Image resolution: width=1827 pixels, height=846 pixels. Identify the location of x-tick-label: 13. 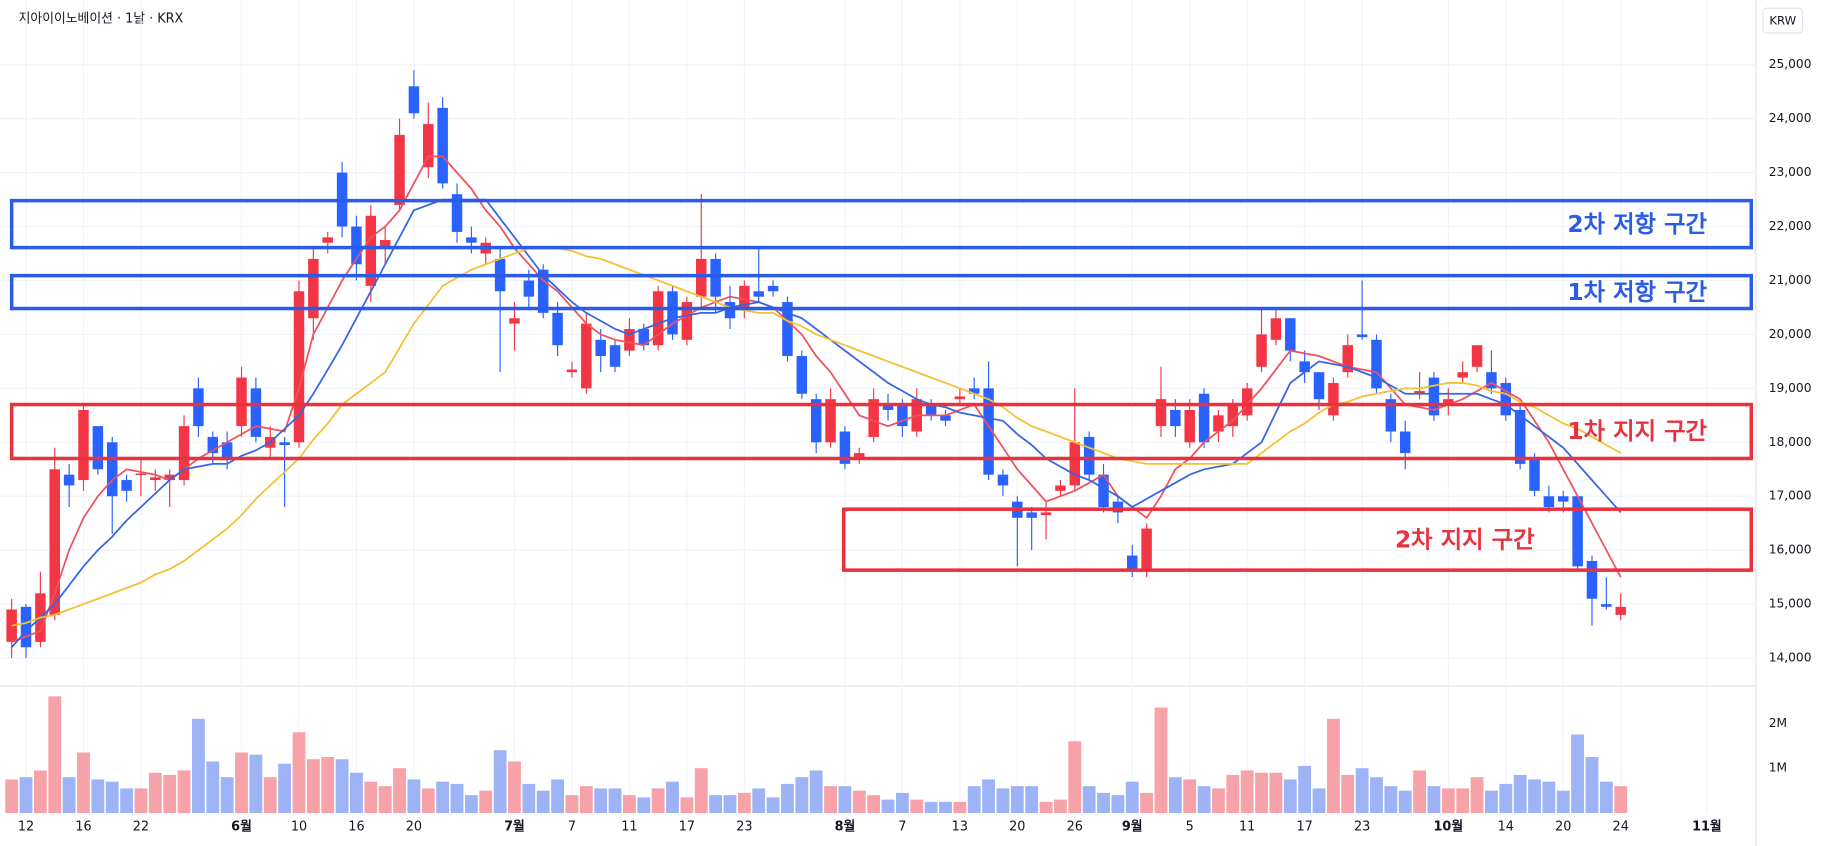
(960, 827).